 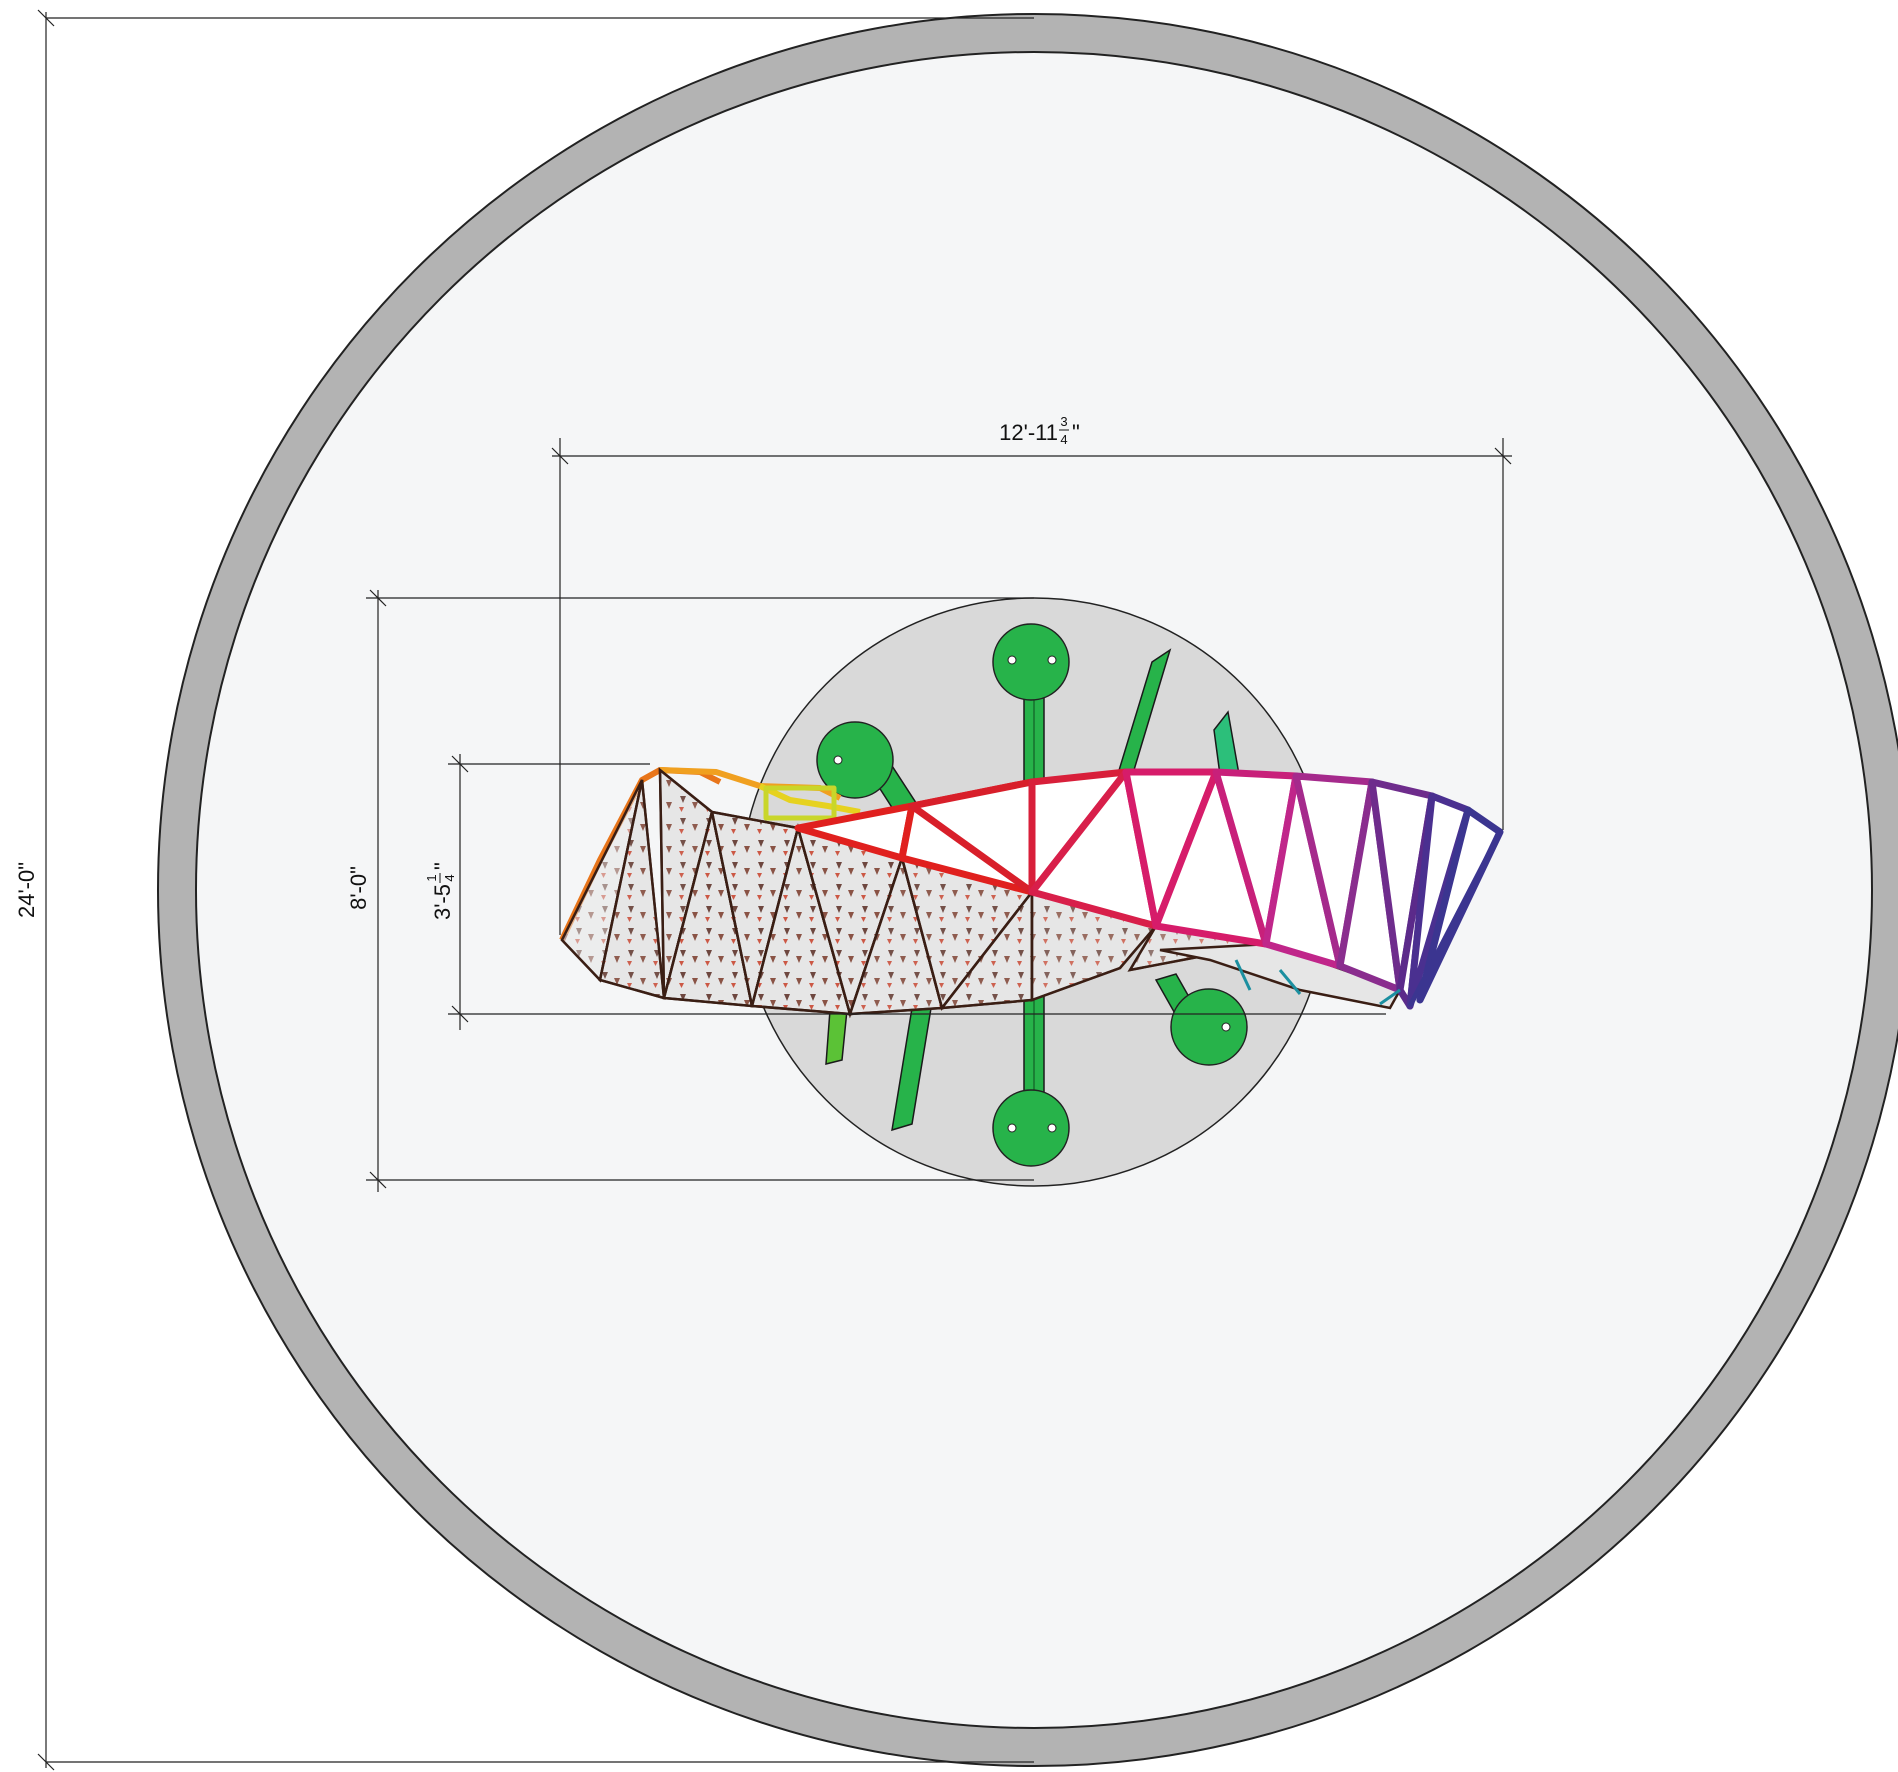 What do you see at coordinates (431, 877) in the screenshot?
I see `svg-text: 1` at bounding box center [431, 877].